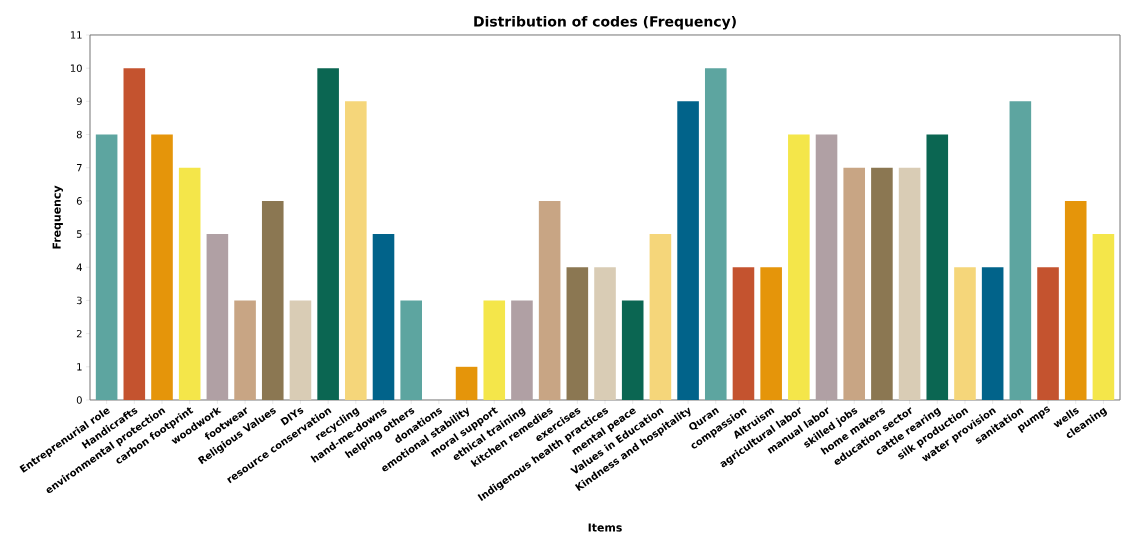 The height and width of the screenshot is (560, 1125). What do you see at coordinates (79, 333) in the screenshot?
I see `y-tick-label: 2` at bounding box center [79, 333].